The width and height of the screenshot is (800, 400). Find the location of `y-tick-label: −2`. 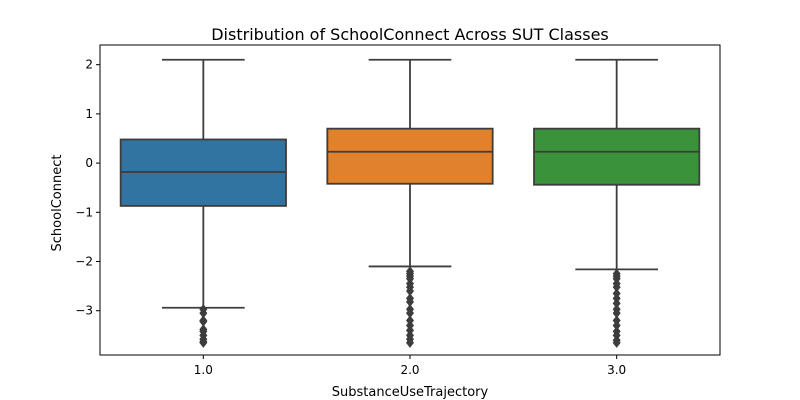

y-tick-label: −2 is located at coordinates (84, 262).